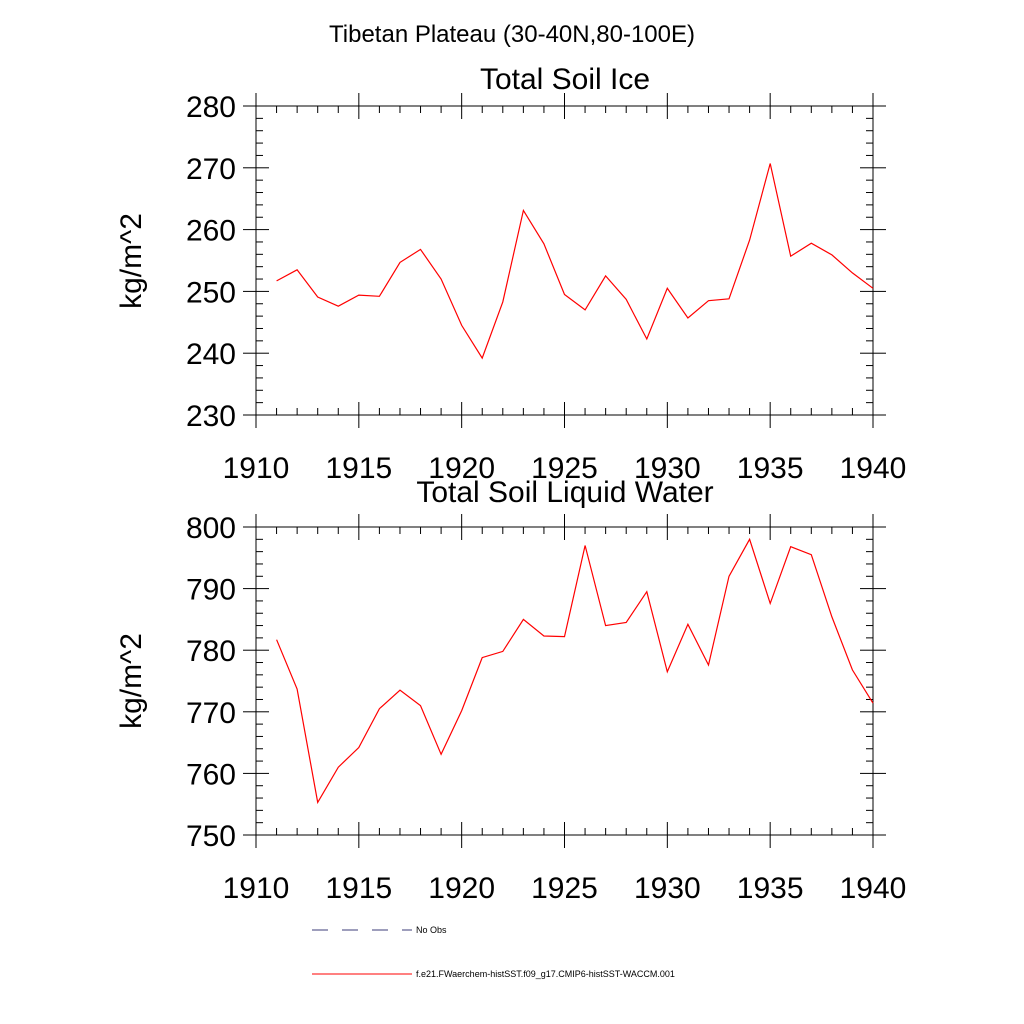 This screenshot has height=1024, width=1024. Describe the element at coordinates (211, 107) in the screenshot. I see `y-tick-label: 280` at that location.